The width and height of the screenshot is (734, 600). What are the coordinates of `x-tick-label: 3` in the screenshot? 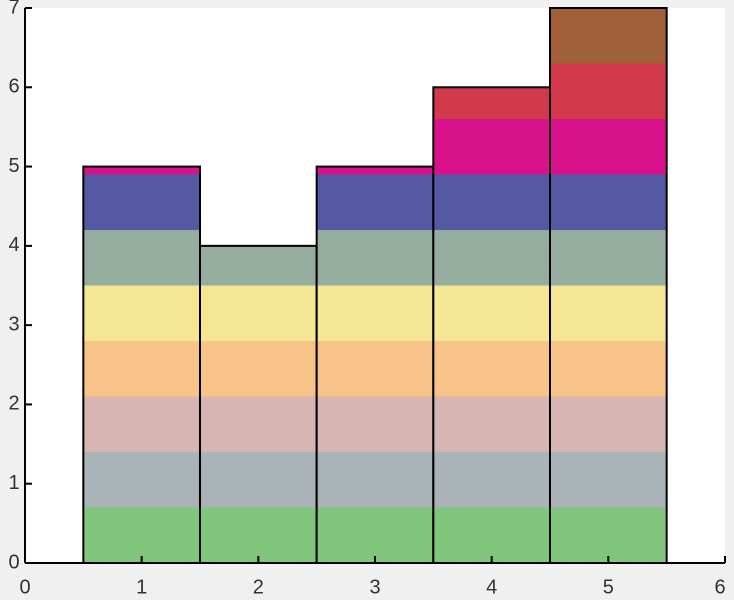 It's located at (374, 587).